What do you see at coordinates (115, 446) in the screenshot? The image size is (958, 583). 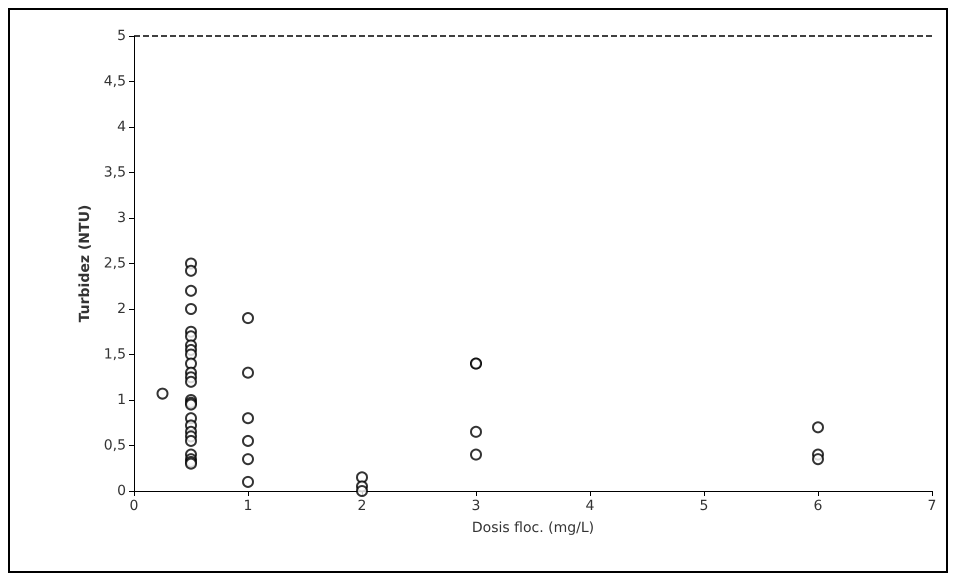 I see `y-tick-label: 0,5` at bounding box center [115, 446].